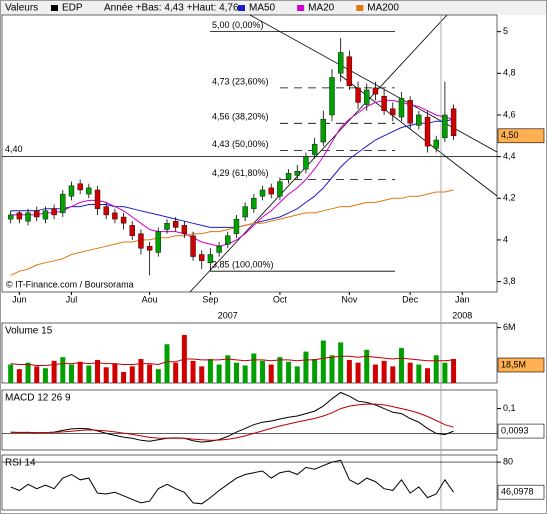  What do you see at coordinates (513, 364) in the screenshot?
I see `last-value-label: 18,5M` at bounding box center [513, 364].